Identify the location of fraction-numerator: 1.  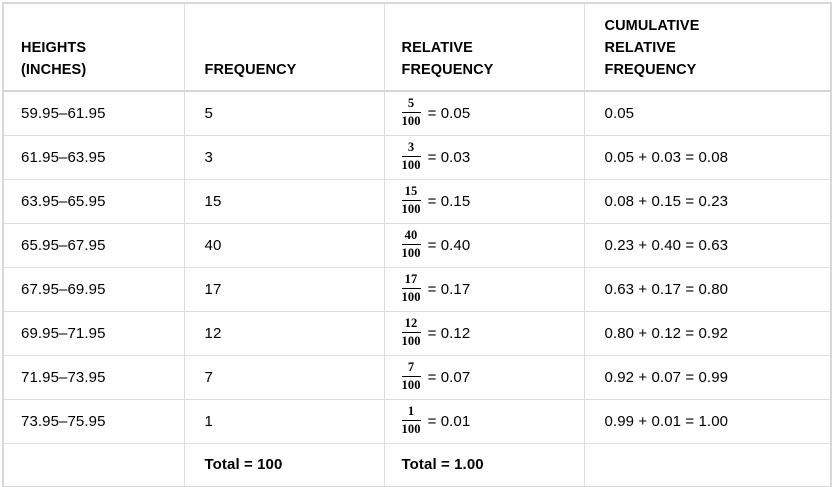
(411, 412).